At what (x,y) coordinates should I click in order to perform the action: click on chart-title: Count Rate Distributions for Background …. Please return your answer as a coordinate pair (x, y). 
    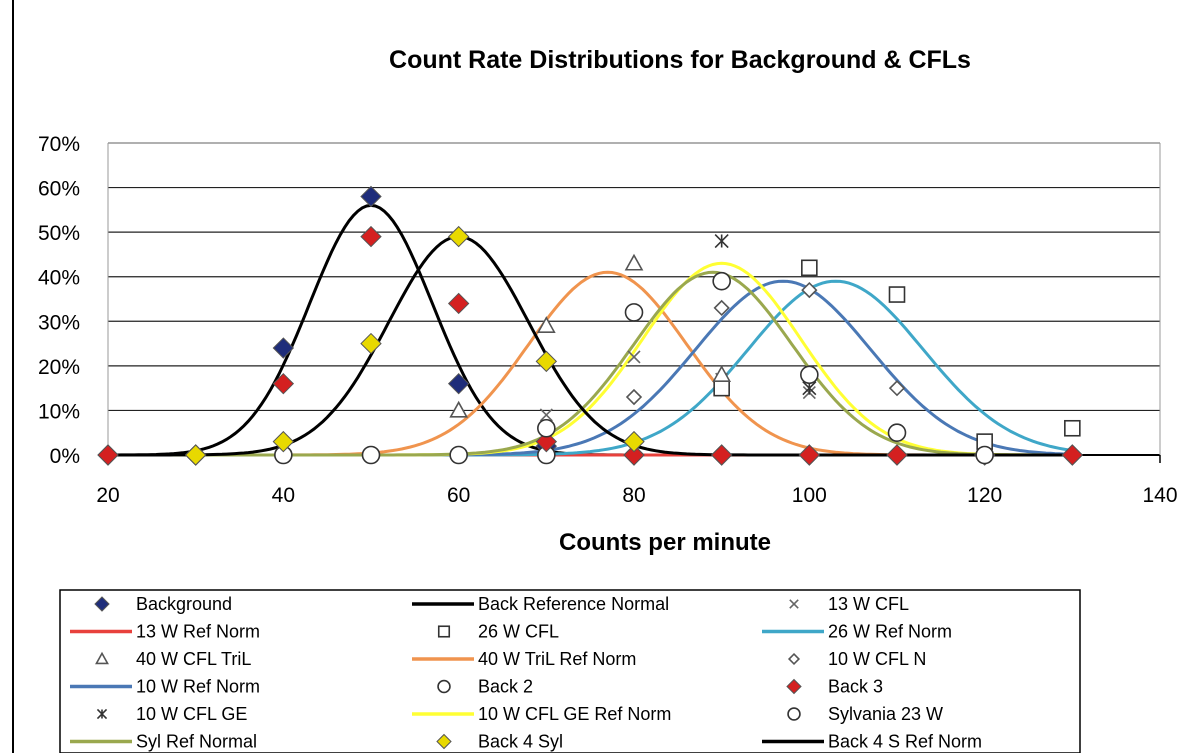
    Looking at the image, I should click on (680, 60).